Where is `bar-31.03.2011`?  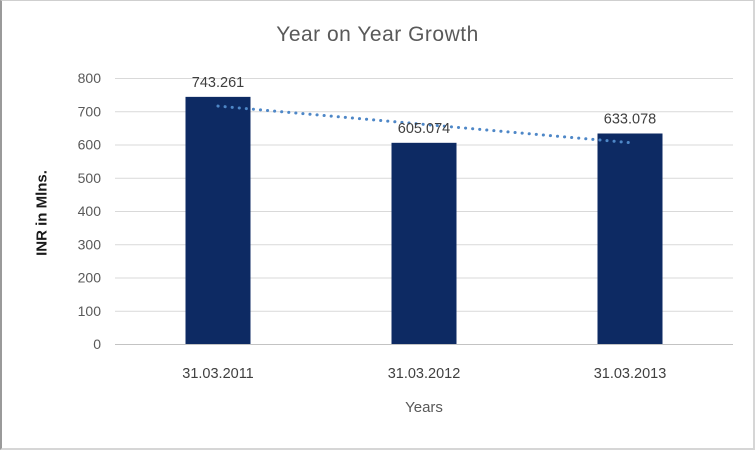
bar-31.03.2011 is located at coordinates (218, 220).